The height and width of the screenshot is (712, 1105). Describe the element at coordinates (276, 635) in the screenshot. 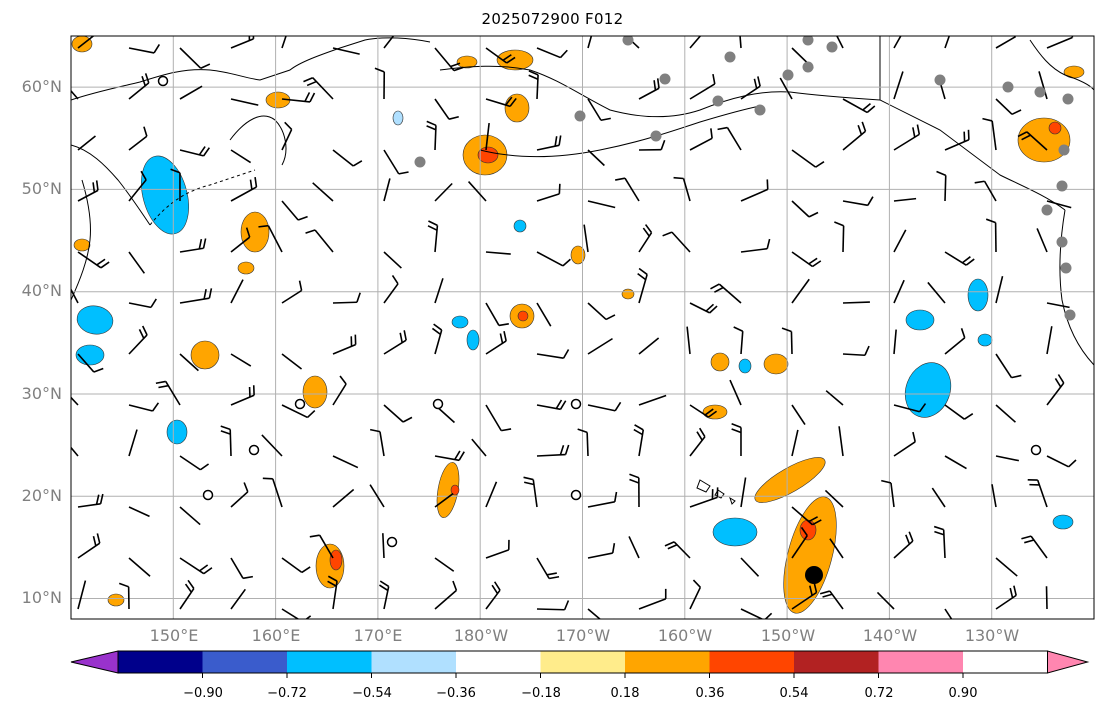

I see `lon-tick-160e: 160°E` at that location.